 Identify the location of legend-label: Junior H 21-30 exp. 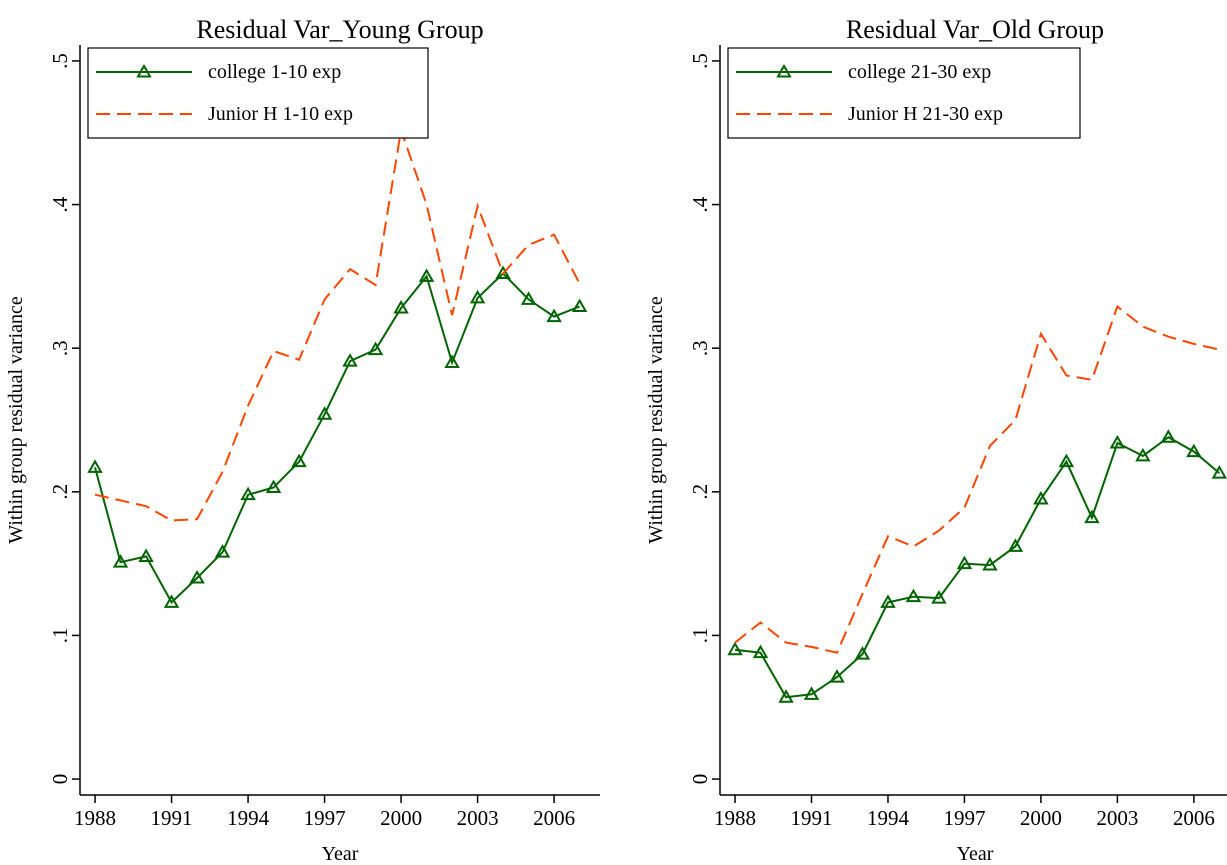
(925, 114).